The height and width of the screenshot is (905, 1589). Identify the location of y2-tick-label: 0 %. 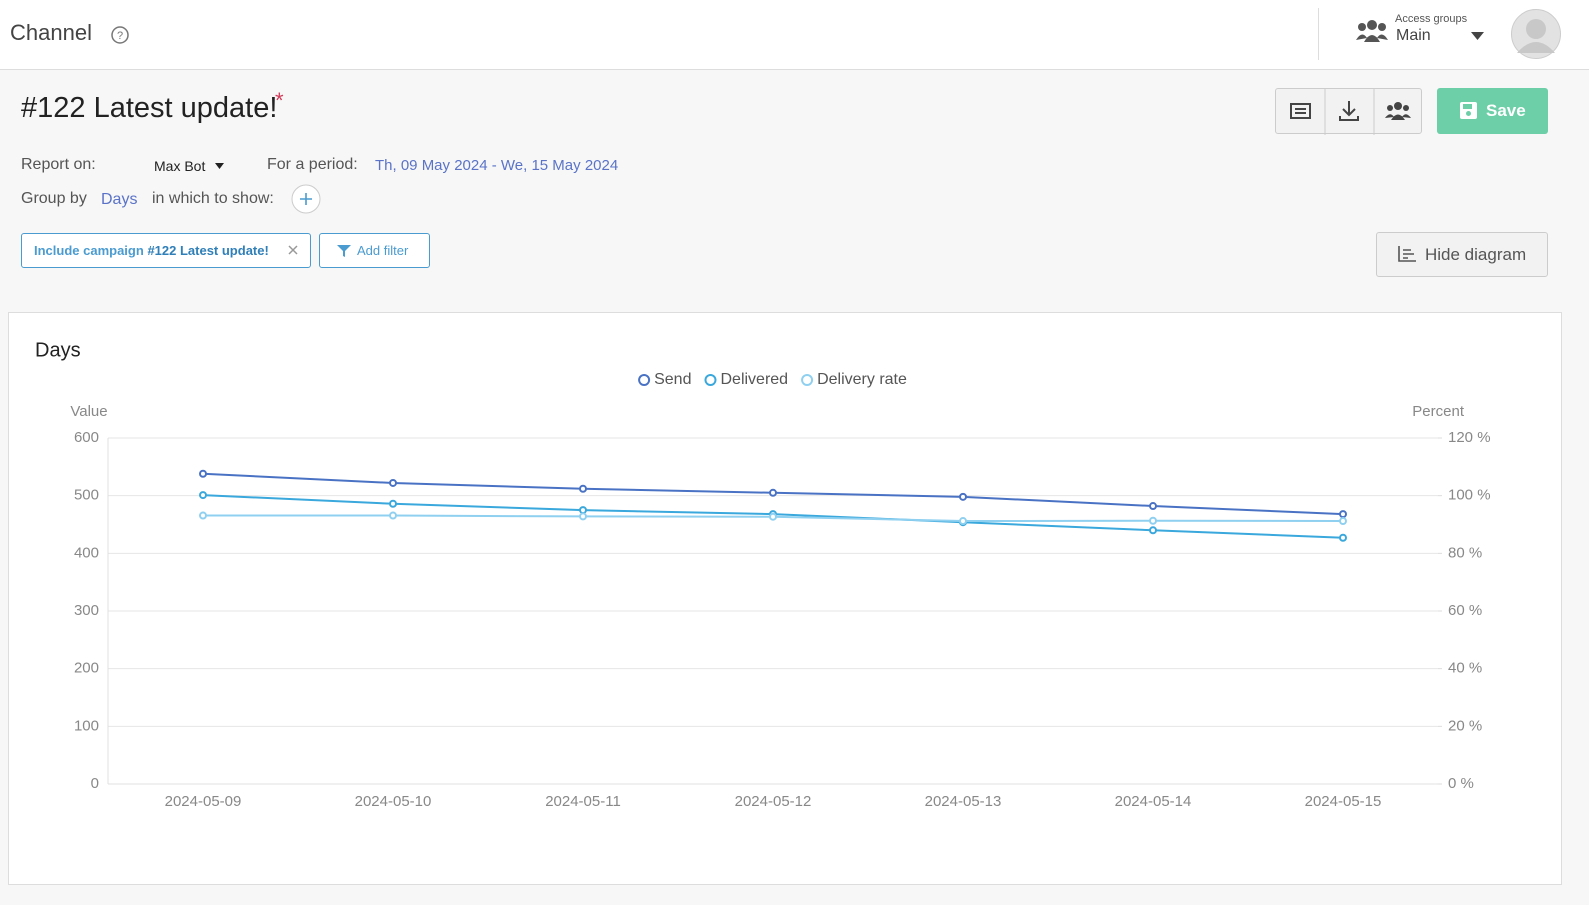
(1461, 783).